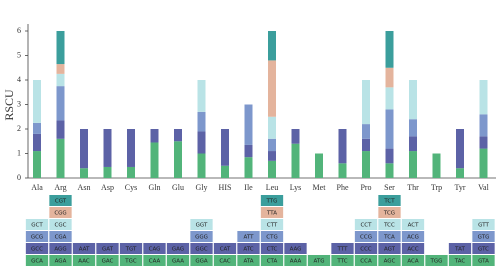 This screenshot has height=268, width=500. Describe the element at coordinates (19, 54) in the screenshot. I see `y-tick-label: 5` at that location.